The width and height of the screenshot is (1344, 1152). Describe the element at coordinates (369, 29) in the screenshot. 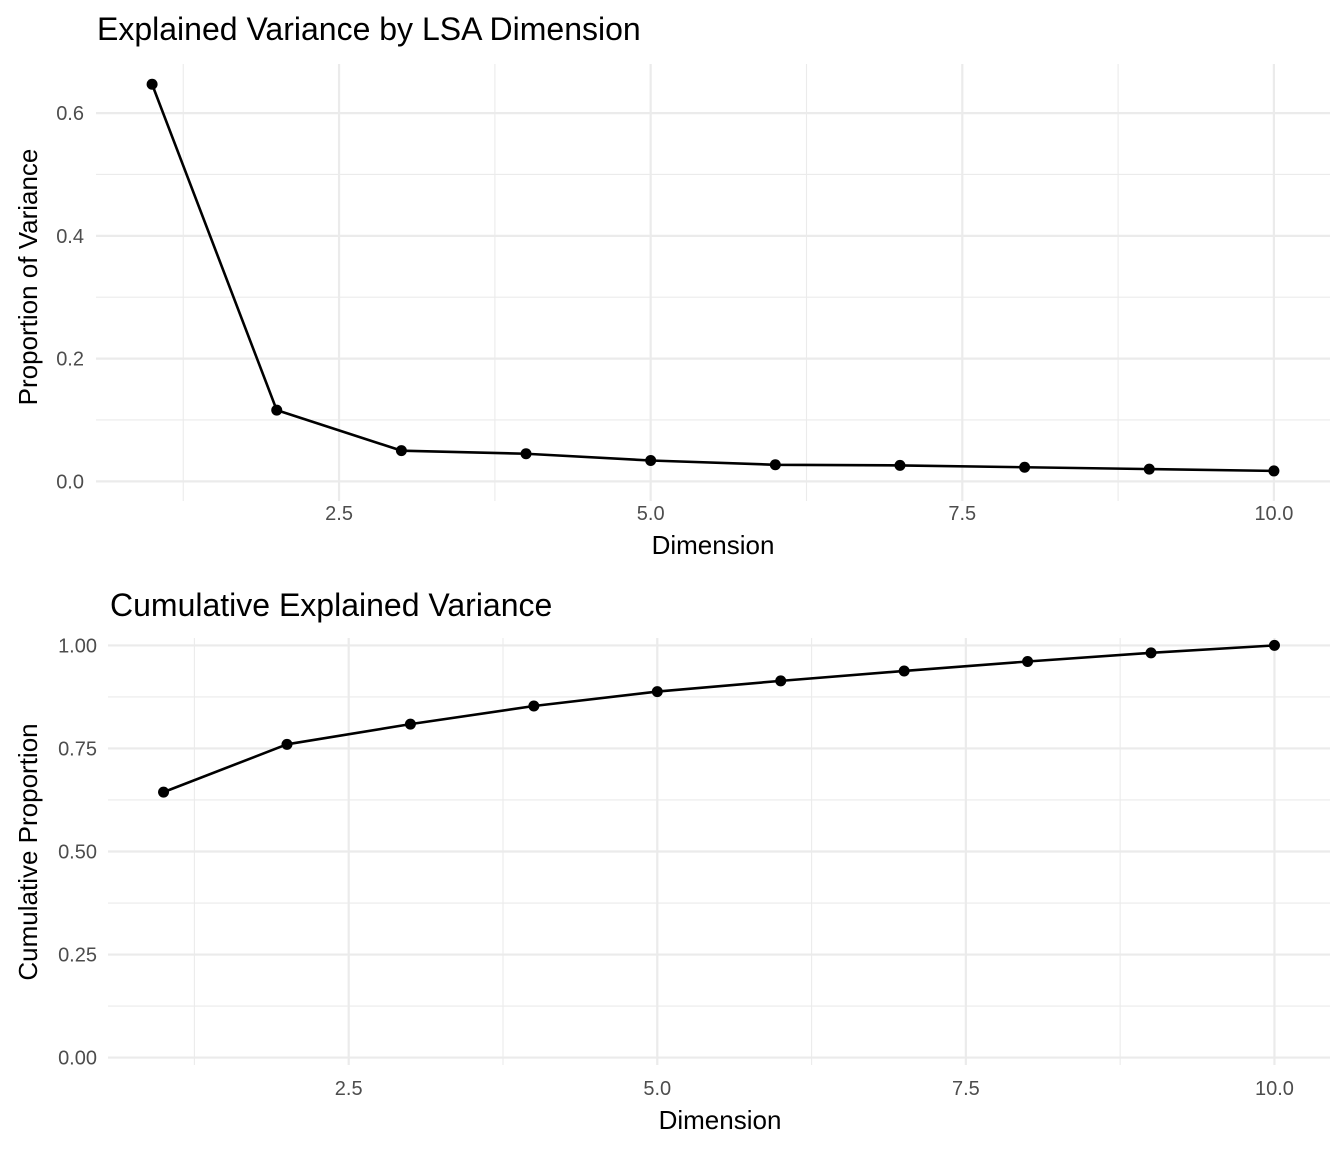

I see `chart-title: Explained Variance by LSA Dimension` at that location.